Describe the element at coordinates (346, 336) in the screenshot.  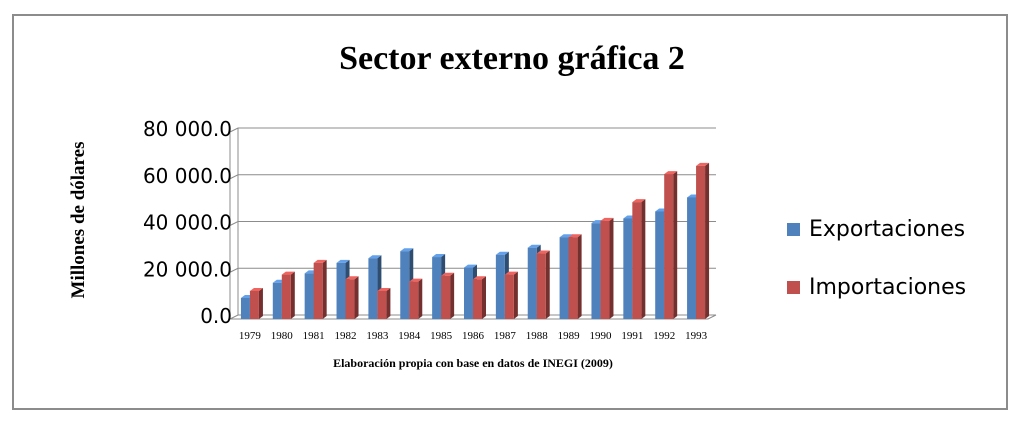
I see `x-tick-label: 1982` at that location.